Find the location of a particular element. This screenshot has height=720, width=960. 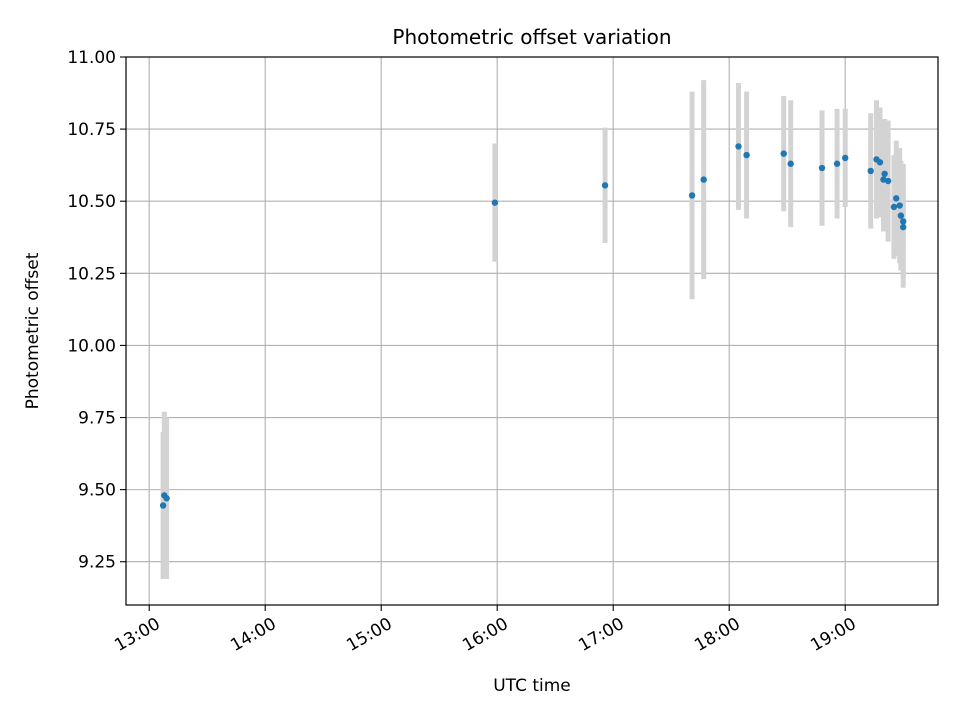

y-tick-label: 10.00 is located at coordinates (91, 346).